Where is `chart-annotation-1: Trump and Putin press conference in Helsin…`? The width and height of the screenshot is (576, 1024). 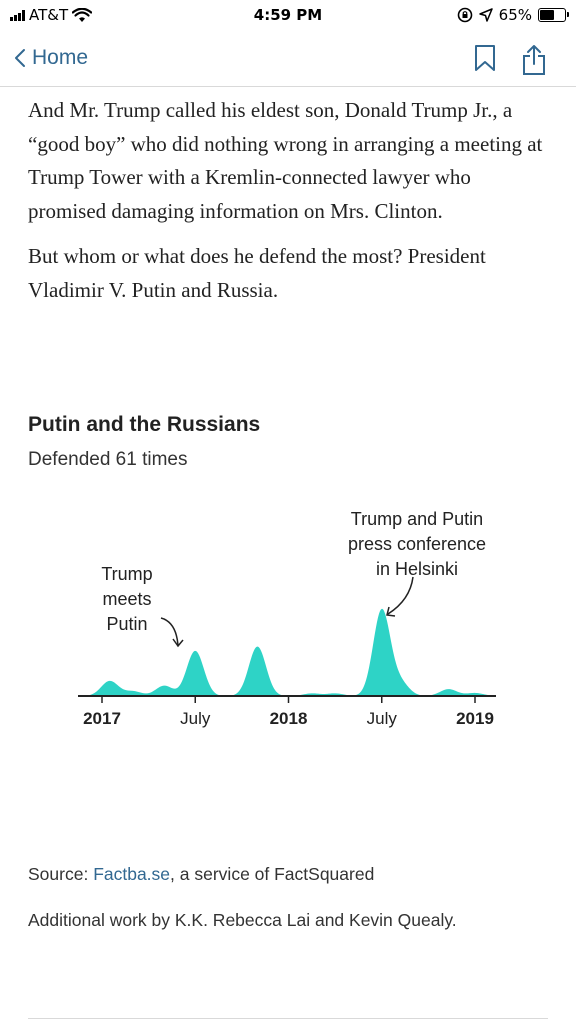 chart-annotation-1: Trump and Putin press conference in Helsin… is located at coordinates (417, 563).